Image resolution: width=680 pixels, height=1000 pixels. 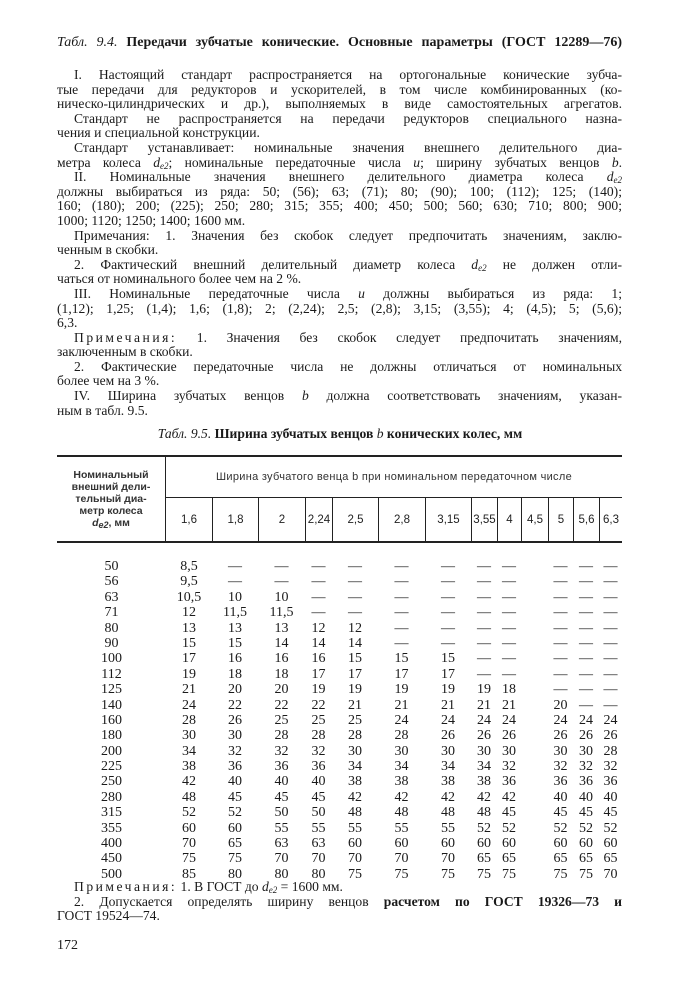 What do you see at coordinates (291, 162) in the screenshot?
I see `text-run: ; номинальные передаточные числа` at bounding box center [291, 162].